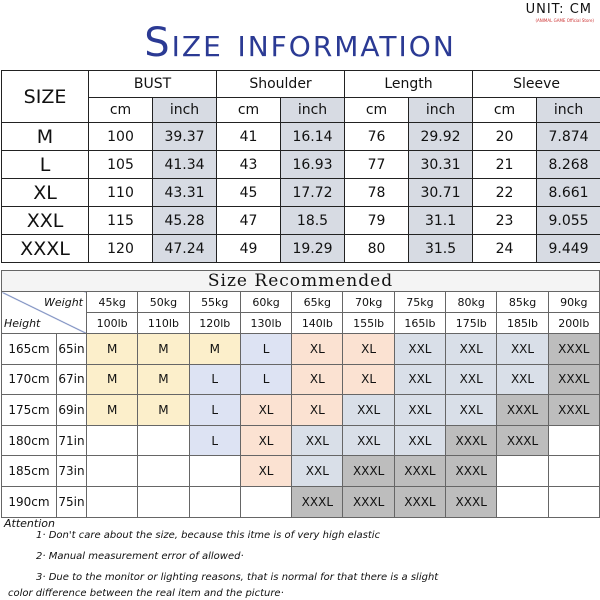 The height and width of the screenshot is (600, 600). What do you see at coordinates (409, 84) in the screenshot?
I see `group-header: Length` at bounding box center [409, 84].